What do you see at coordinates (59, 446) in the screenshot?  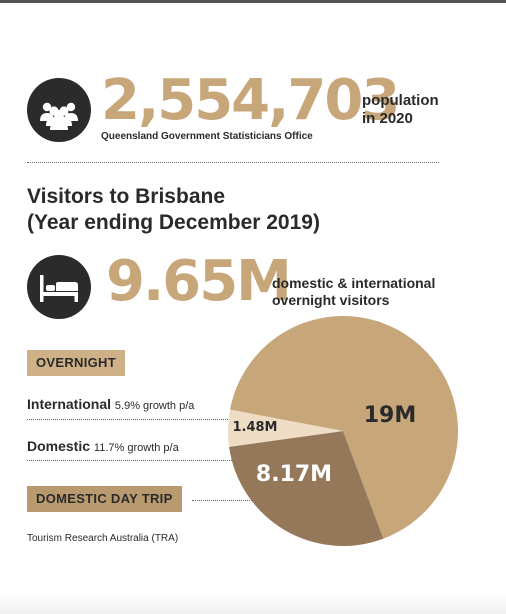 I see `domestic-label: Domestic` at bounding box center [59, 446].